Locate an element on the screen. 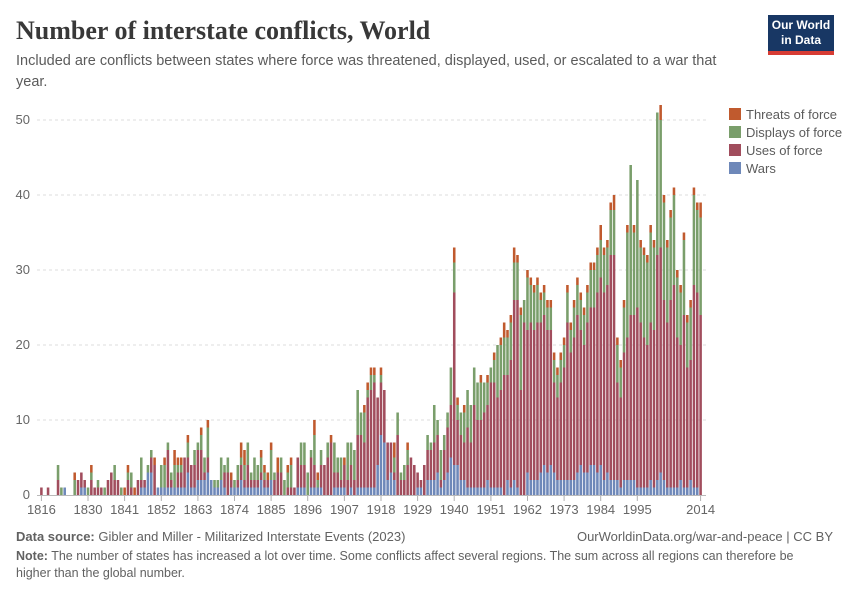  svg-text: 2014 is located at coordinates (700, 509).